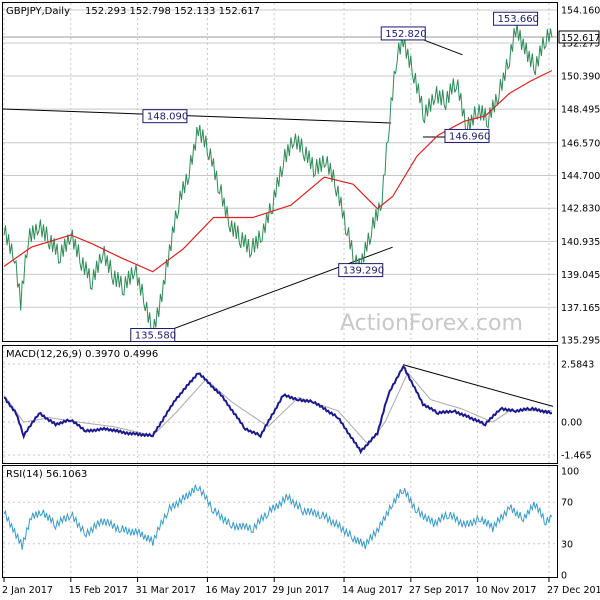 This screenshot has width=600, height=600. I want to click on y-tick-label: 150.390, so click(580, 76).